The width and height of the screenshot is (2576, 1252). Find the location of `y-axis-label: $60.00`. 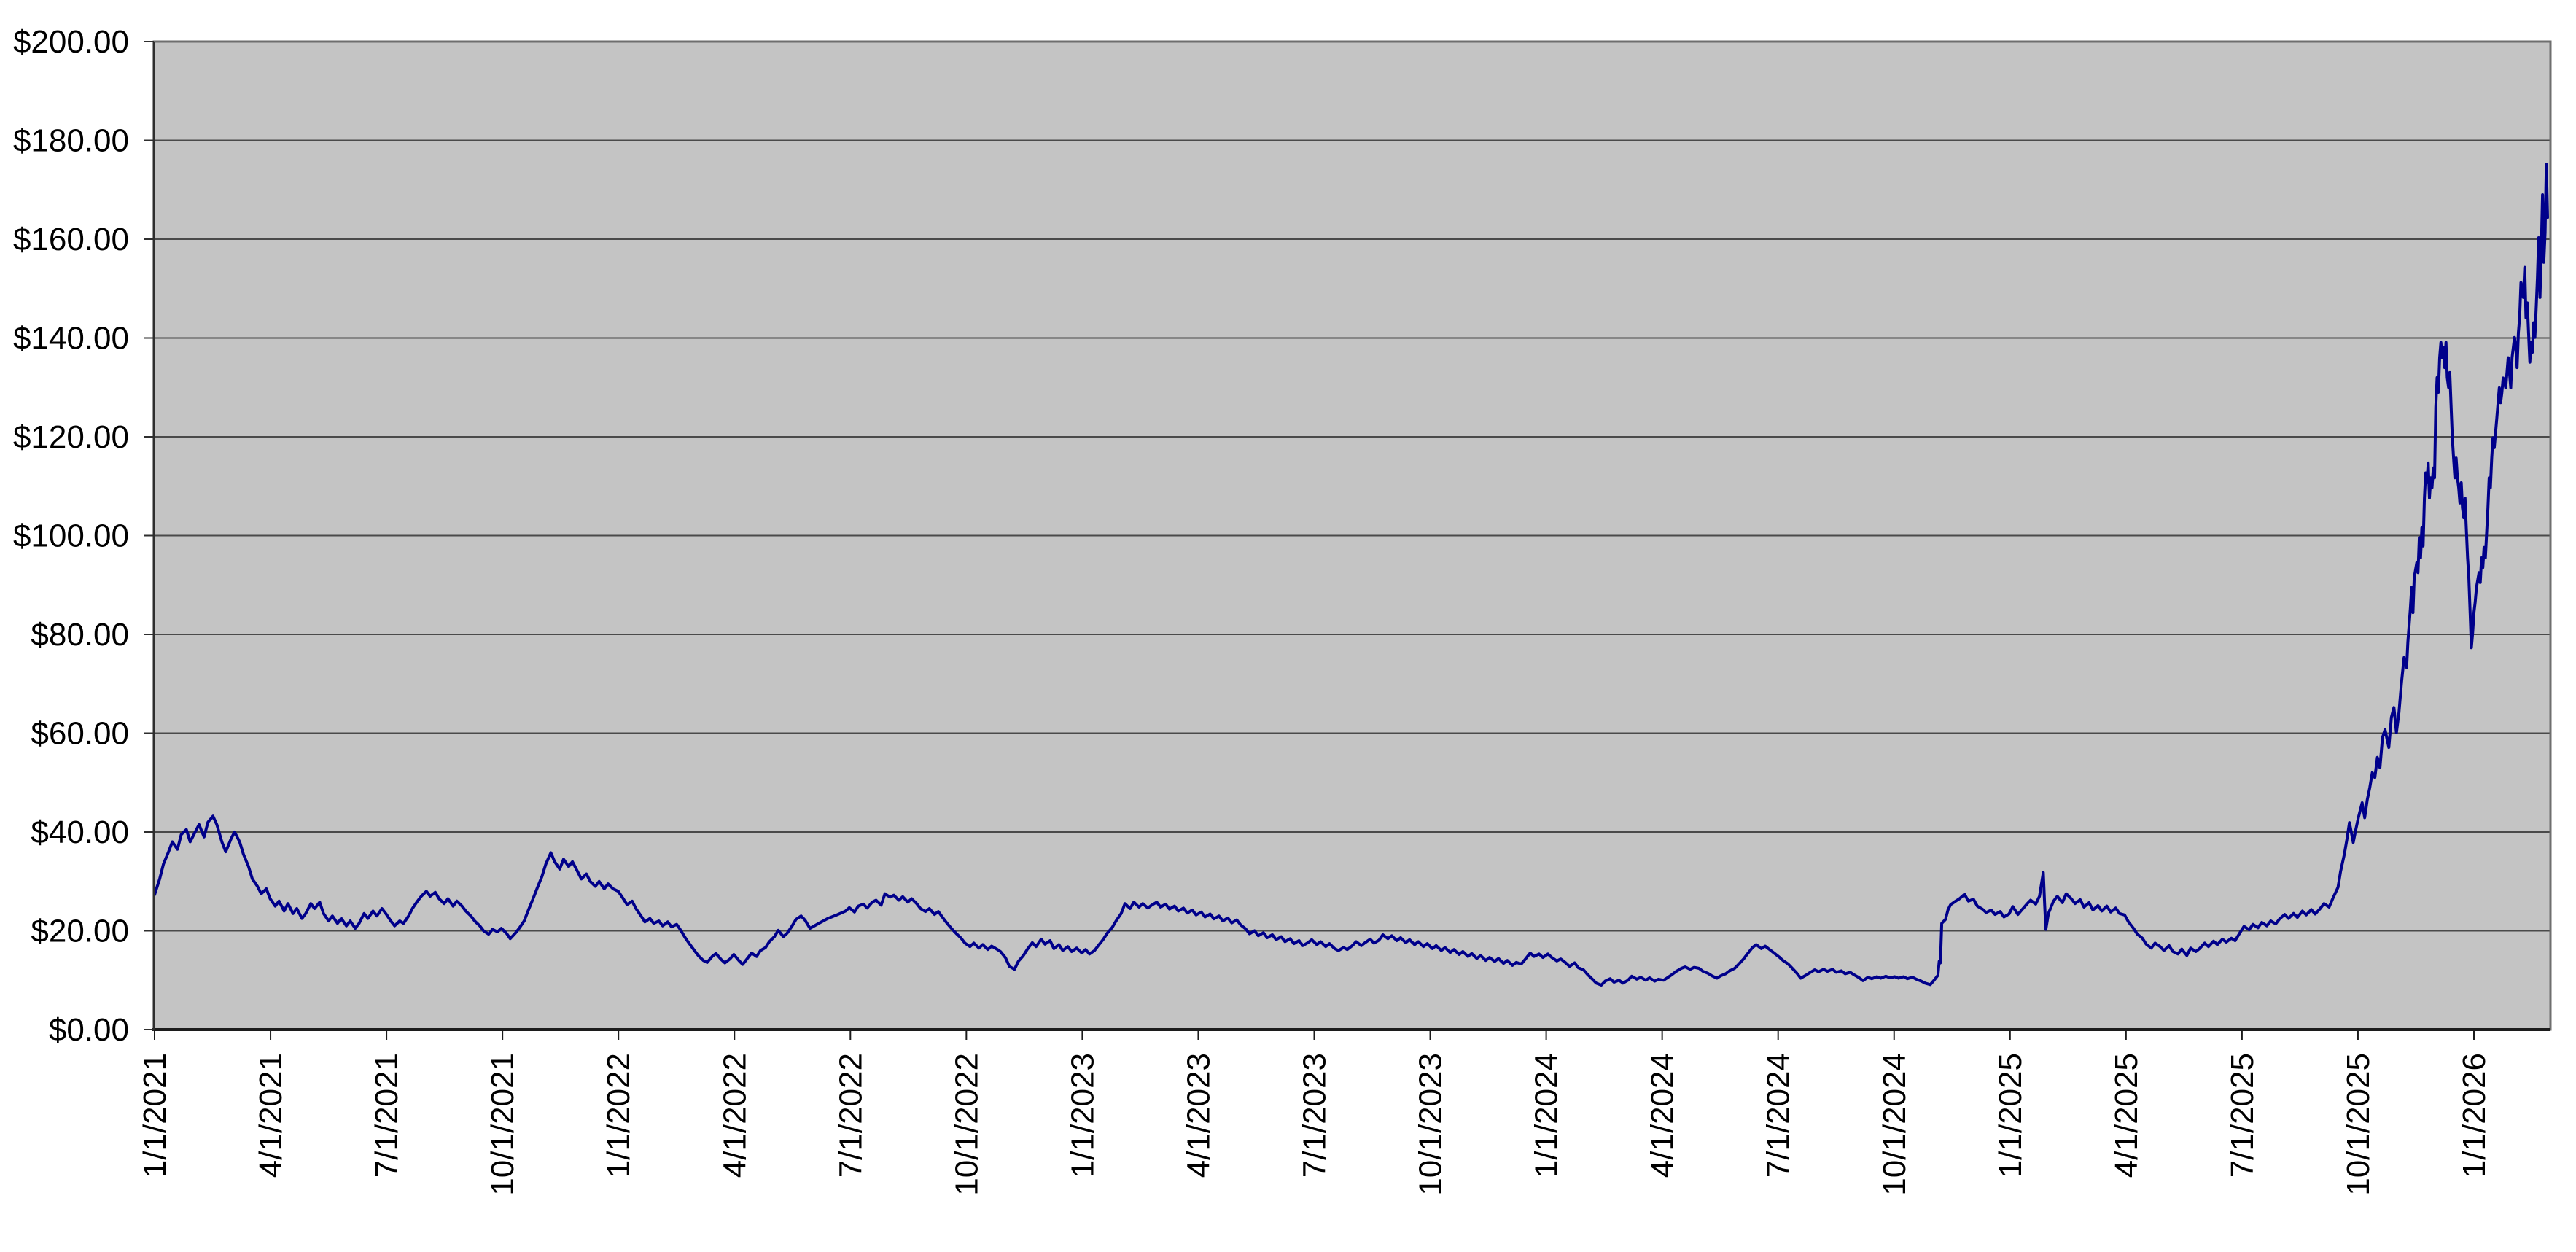

y-axis-label: $60.00 is located at coordinates (80, 734).